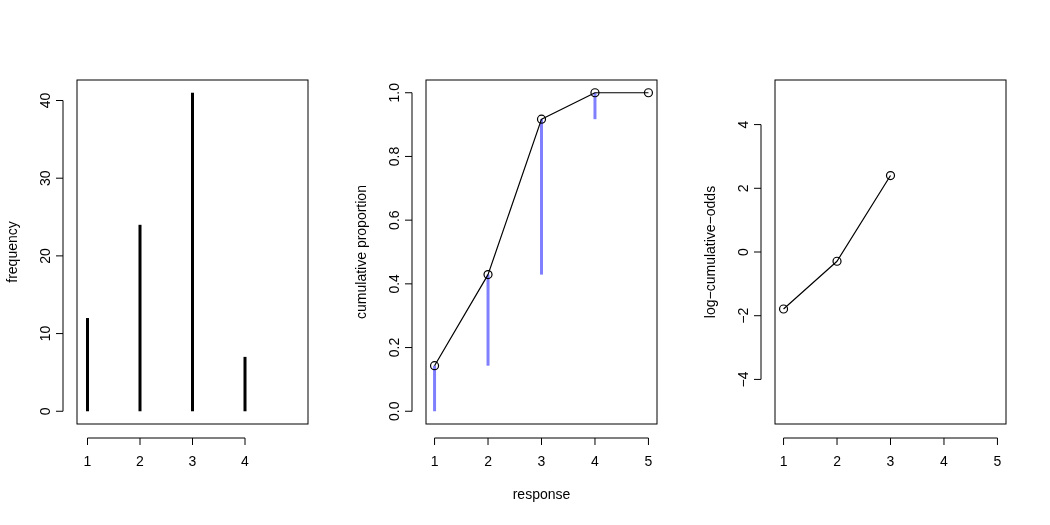 The height and width of the screenshot is (525, 1050). I want to click on y-tick-label: 10, so click(45, 333).